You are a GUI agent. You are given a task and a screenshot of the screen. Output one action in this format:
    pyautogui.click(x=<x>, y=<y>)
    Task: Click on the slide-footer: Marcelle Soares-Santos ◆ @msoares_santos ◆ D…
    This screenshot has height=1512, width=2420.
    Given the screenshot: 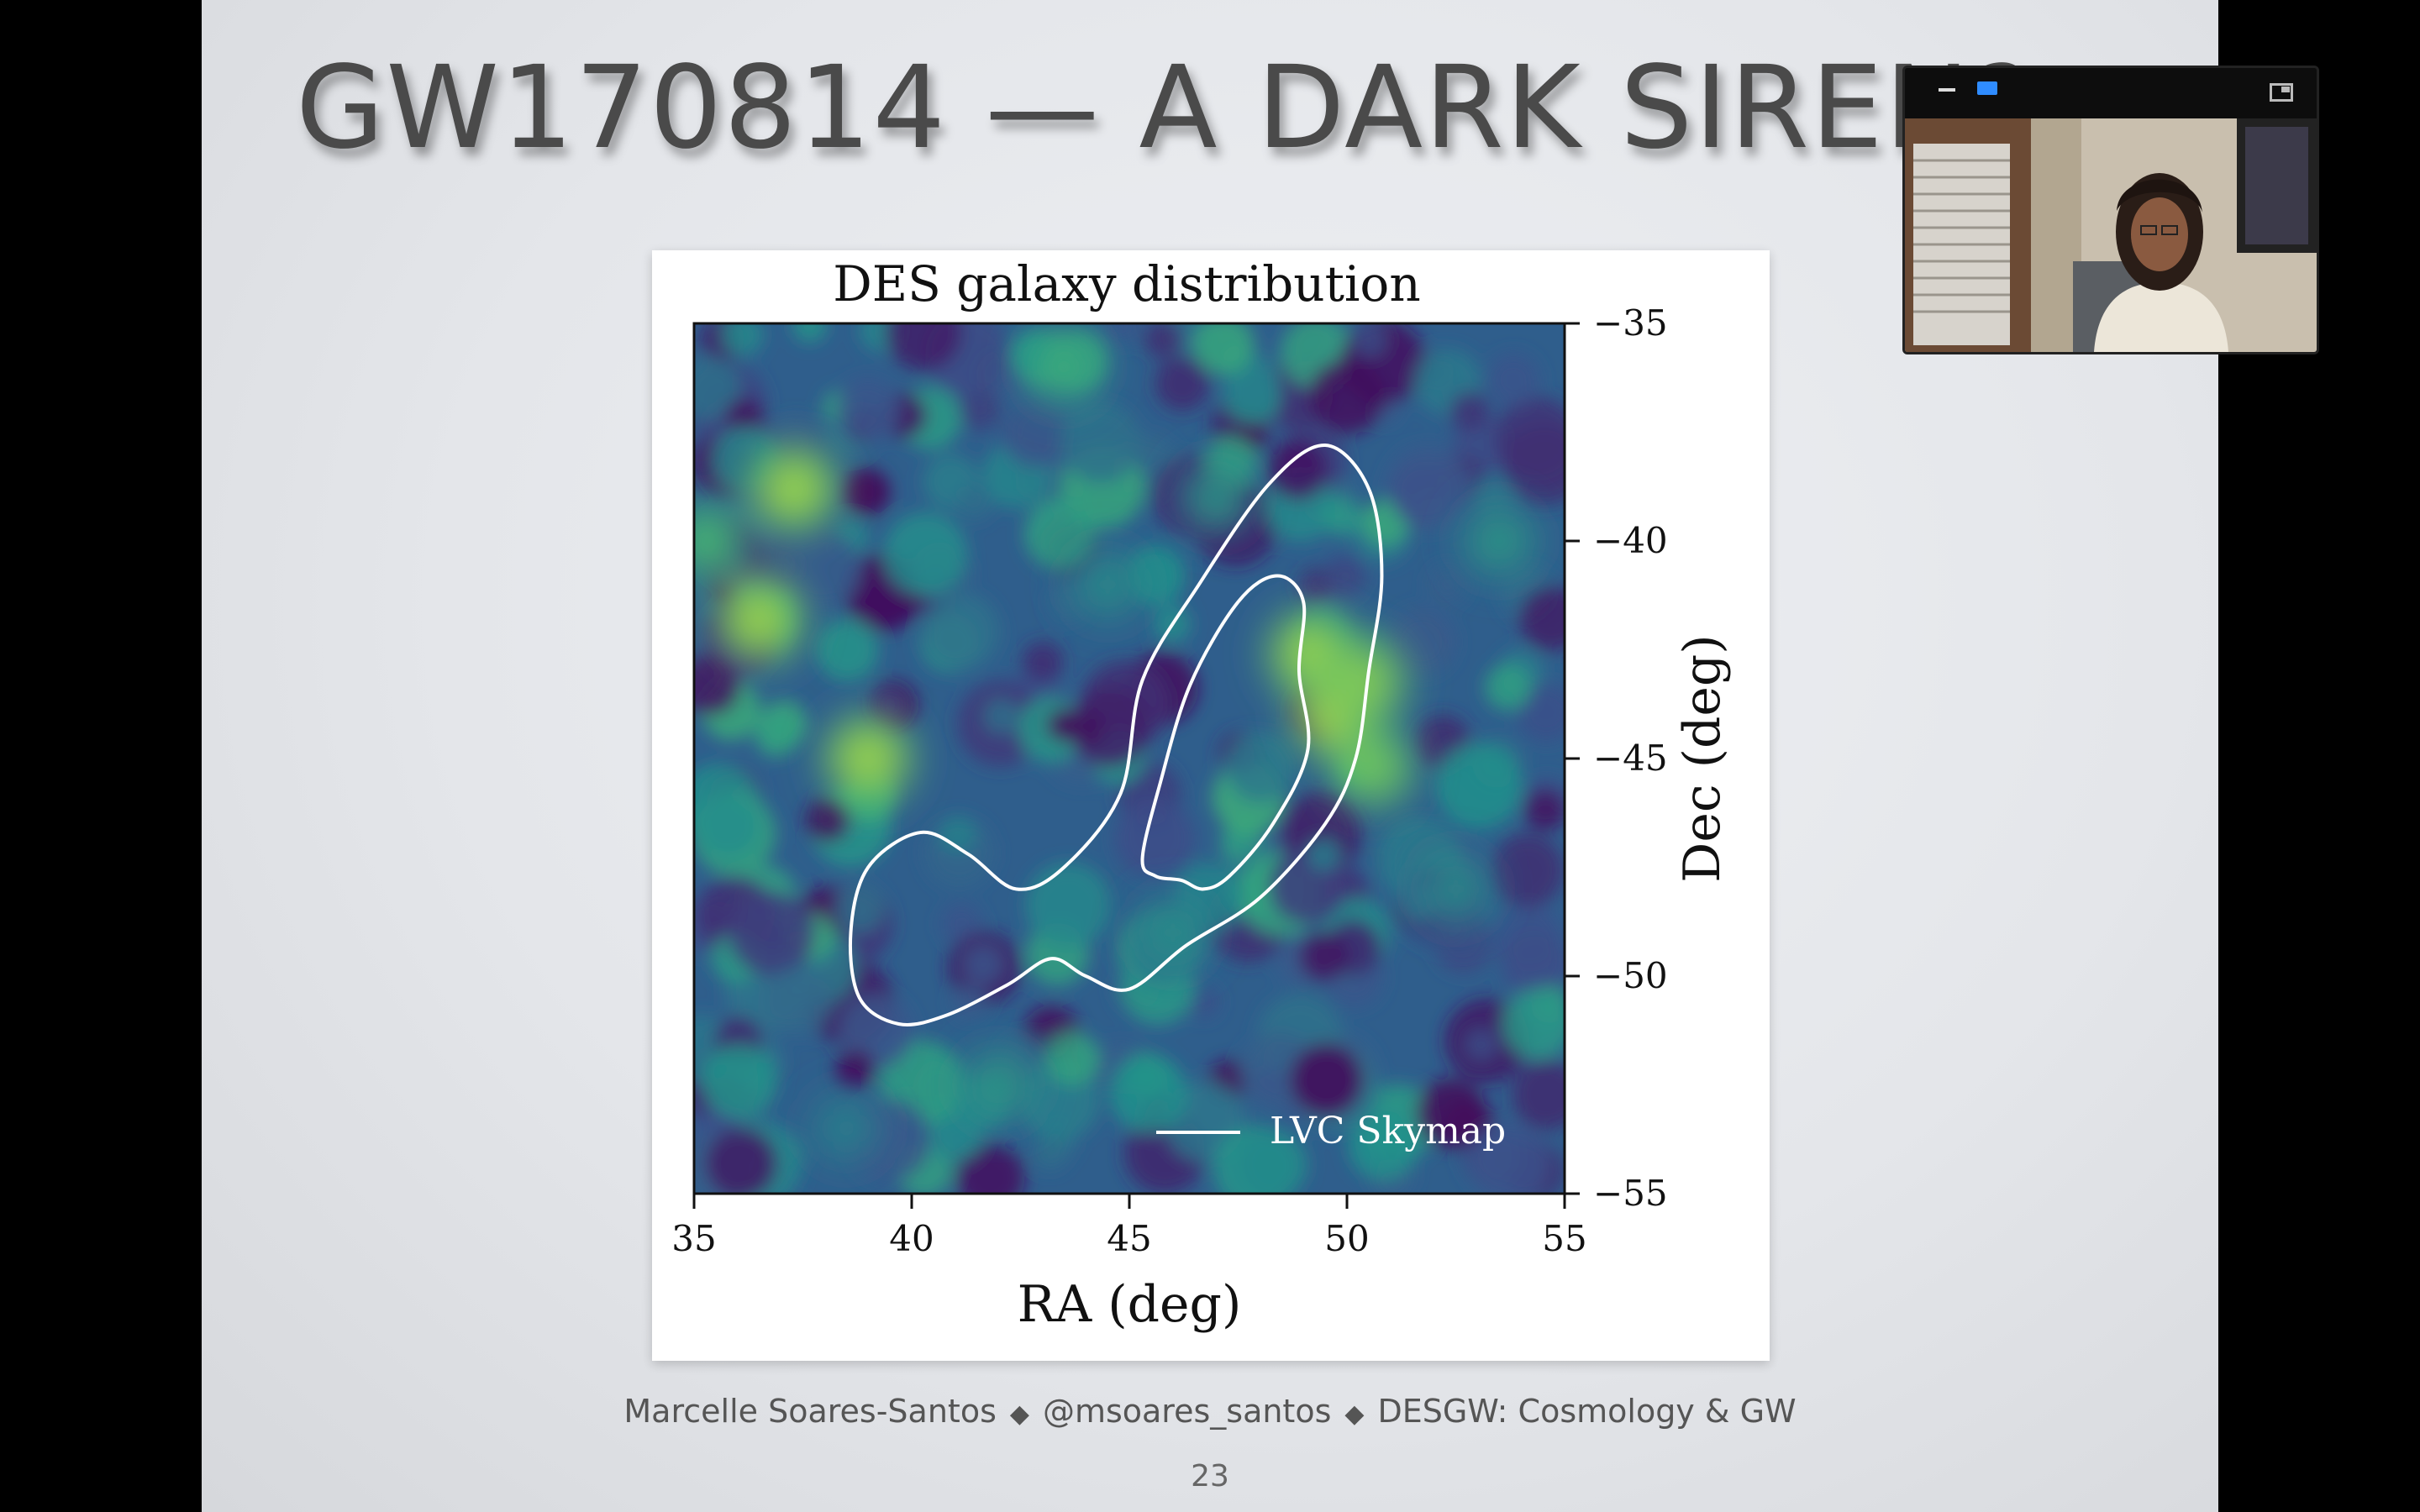 What is the action you would take?
    pyautogui.click(x=1210, y=1411)
    